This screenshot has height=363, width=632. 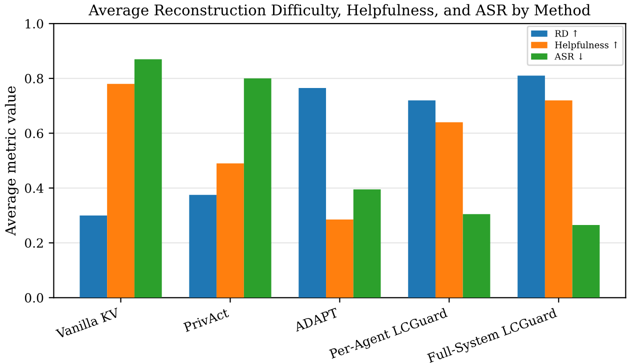 What do you see at coordinates (33, 243) in the screenshot?
I see `y-tick-label: 0.2` at bounding box center [33, 243].